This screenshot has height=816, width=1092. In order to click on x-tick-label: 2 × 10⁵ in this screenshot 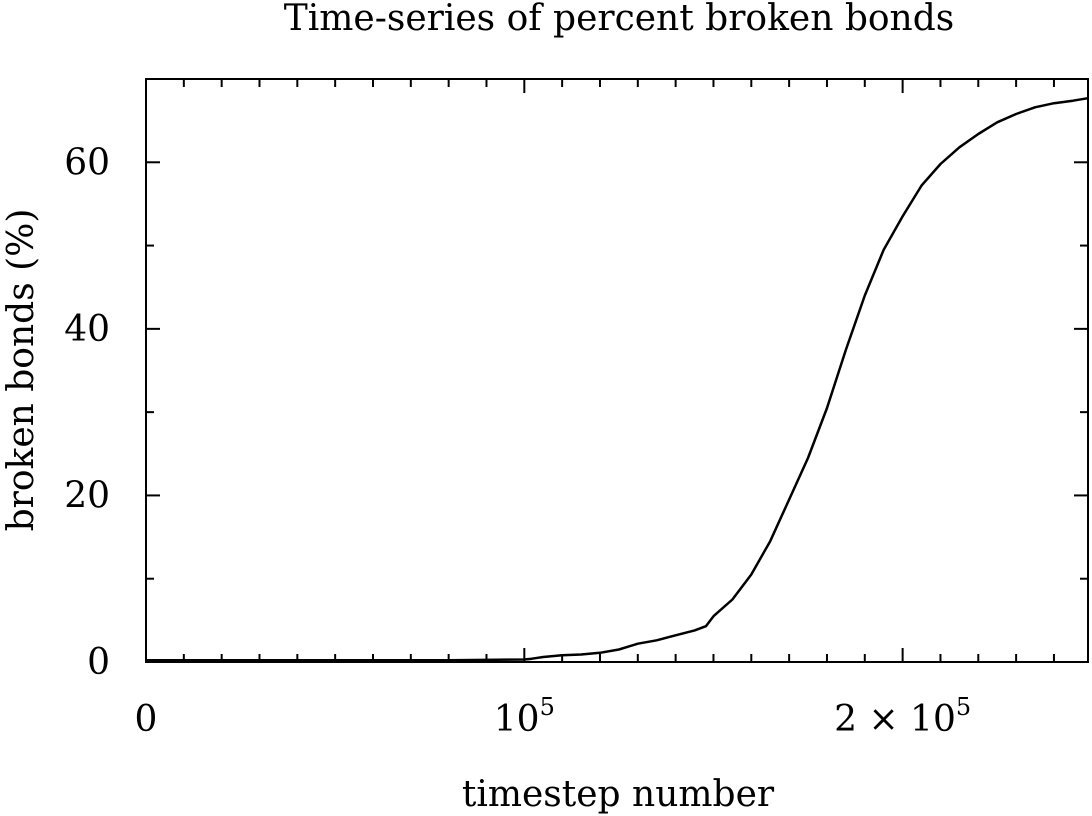, I will do `click(902, 716)`.